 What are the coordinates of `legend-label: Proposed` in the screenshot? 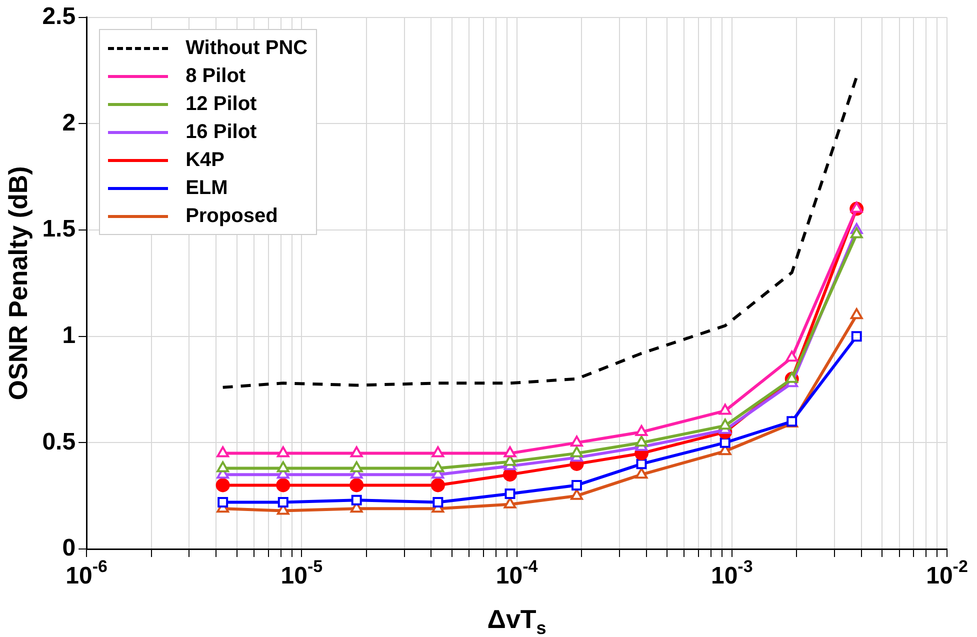 It's located at (232, 216).